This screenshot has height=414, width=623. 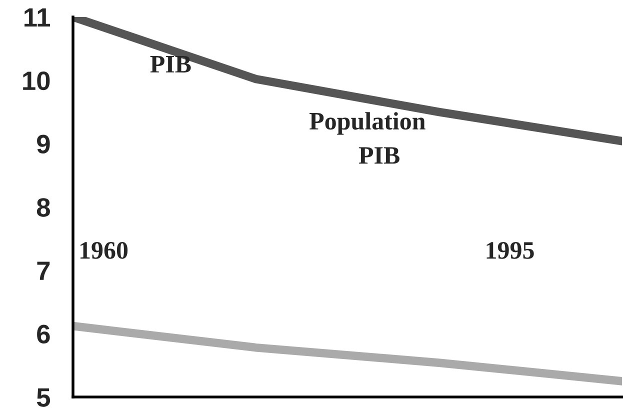 I want to click on y-tick-label: 8, so click(x=43, y=207).